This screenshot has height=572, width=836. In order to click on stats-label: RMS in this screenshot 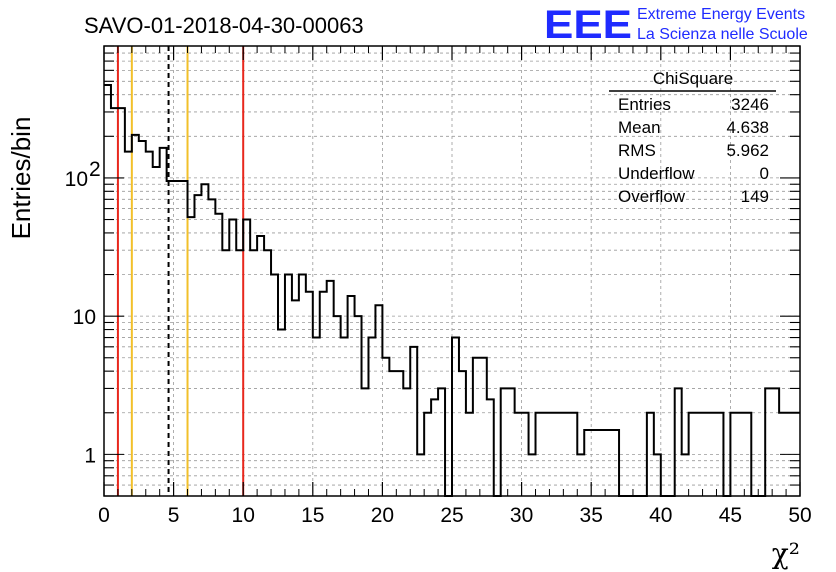, I will do `click(637, 150)`.